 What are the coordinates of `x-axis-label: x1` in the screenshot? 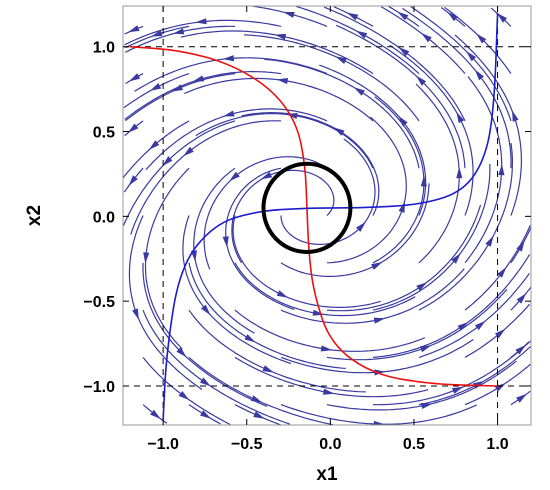 It's located at (327, 474).